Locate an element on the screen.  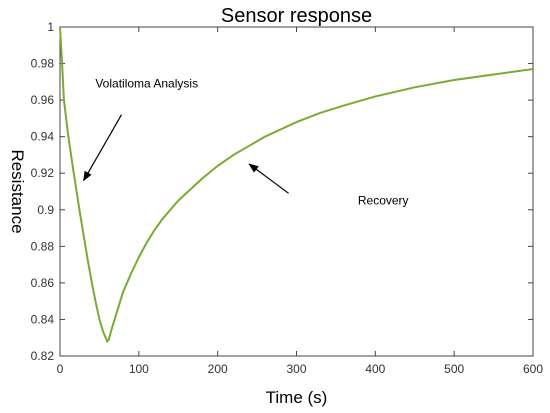
y-tick-label: 1 is located at coordinates (50, 27).